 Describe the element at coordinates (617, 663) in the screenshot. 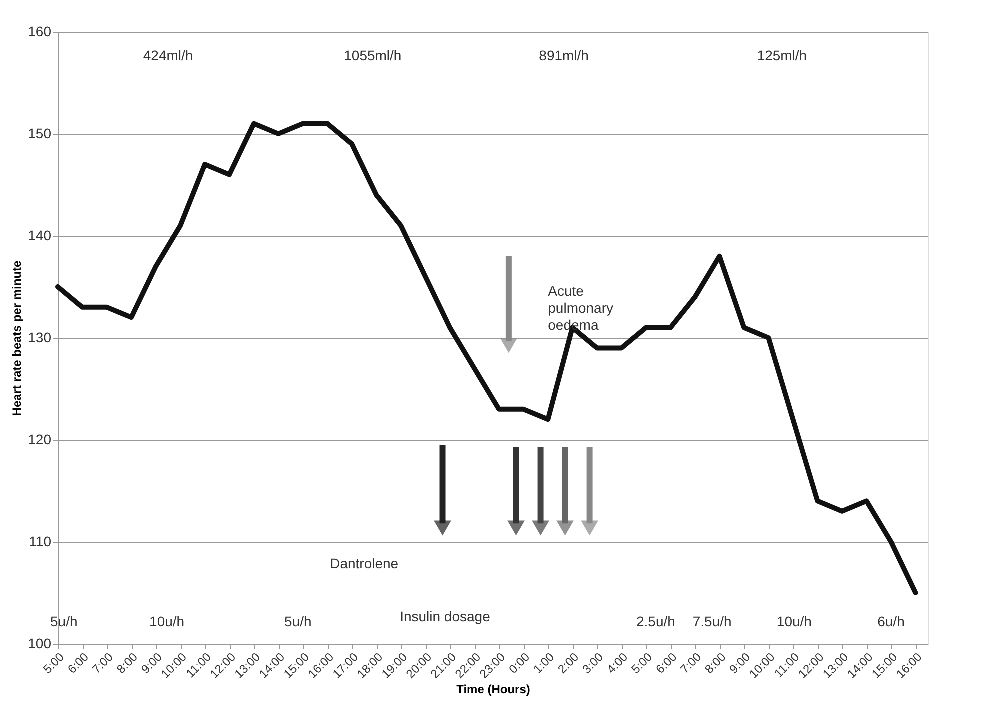

I see `x-tick-label: 4:00` at that location.